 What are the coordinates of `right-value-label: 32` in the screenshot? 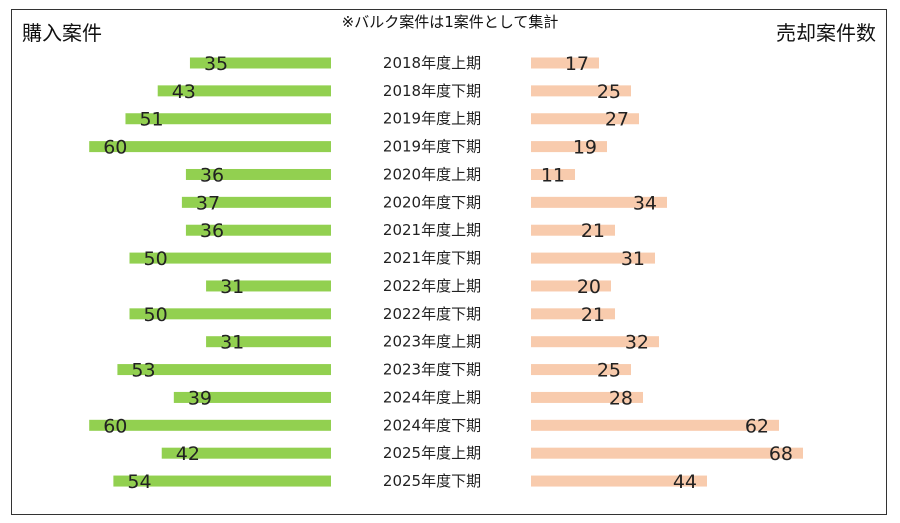 It's located at (637, 343).